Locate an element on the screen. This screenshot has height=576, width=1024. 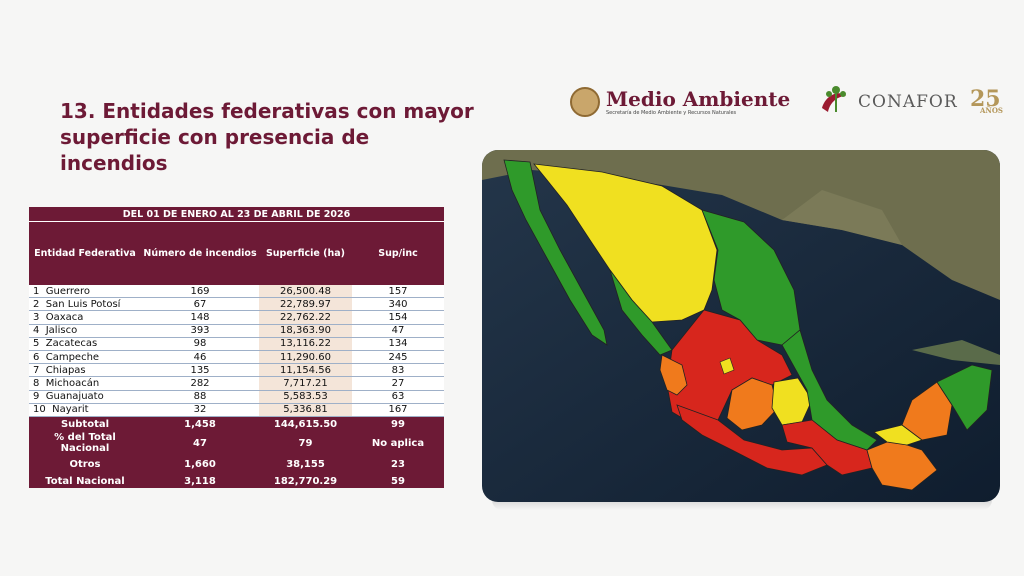
total-supinc: 59 is located at coordinates (398, 481).